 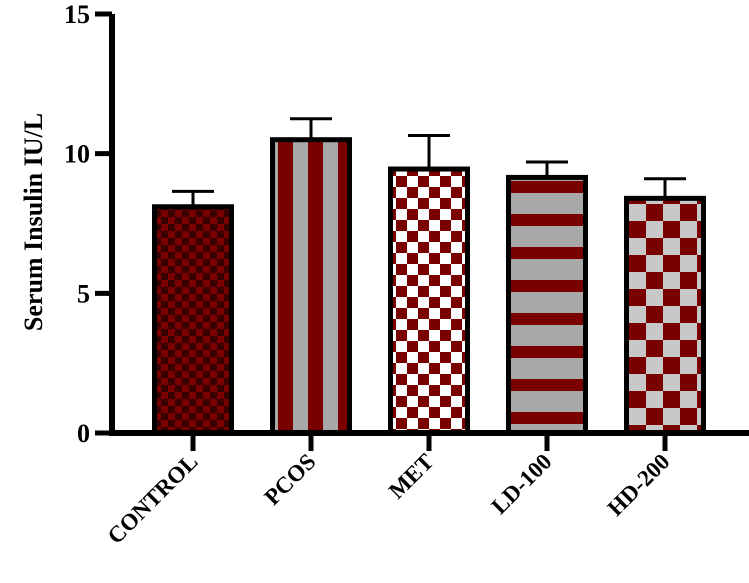 I want to click on y-tick-label: 10, so click(x=77, y=154).